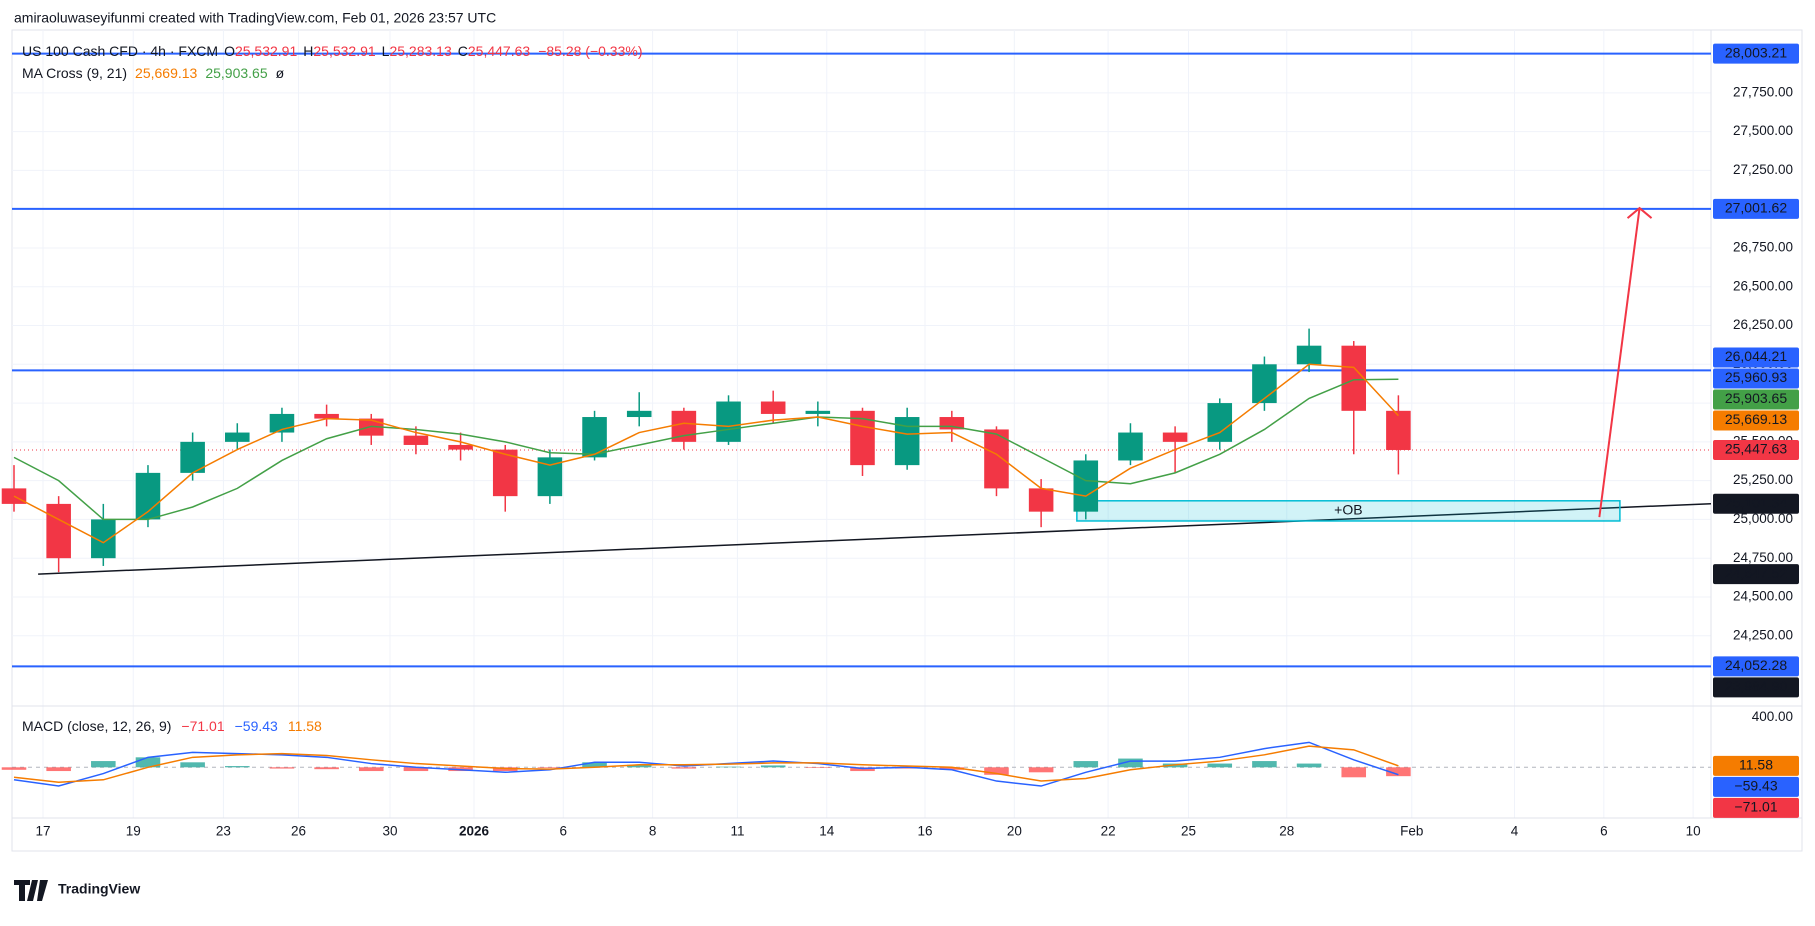  What do you see at coordinates (1763, 557) in the screenshot?
I see `y-tick-label: 24,750.00` at bounding box center [1763, 557].